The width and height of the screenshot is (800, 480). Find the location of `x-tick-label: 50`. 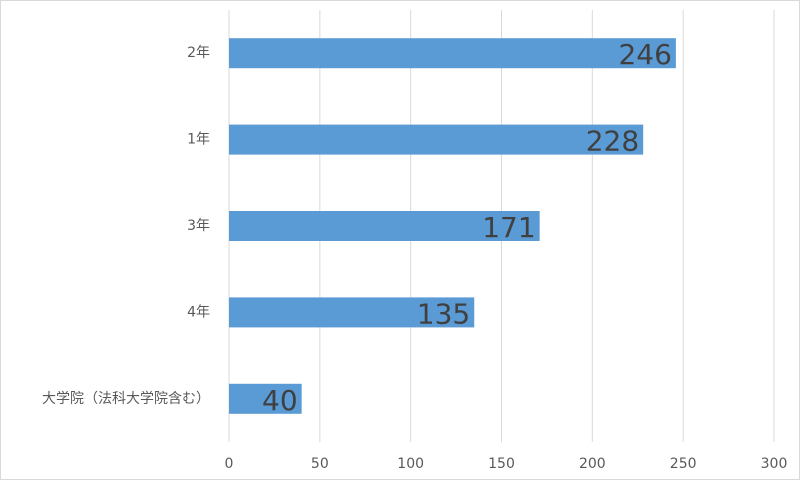

x-tick-label: 50 is located at coordinates (320, 464).